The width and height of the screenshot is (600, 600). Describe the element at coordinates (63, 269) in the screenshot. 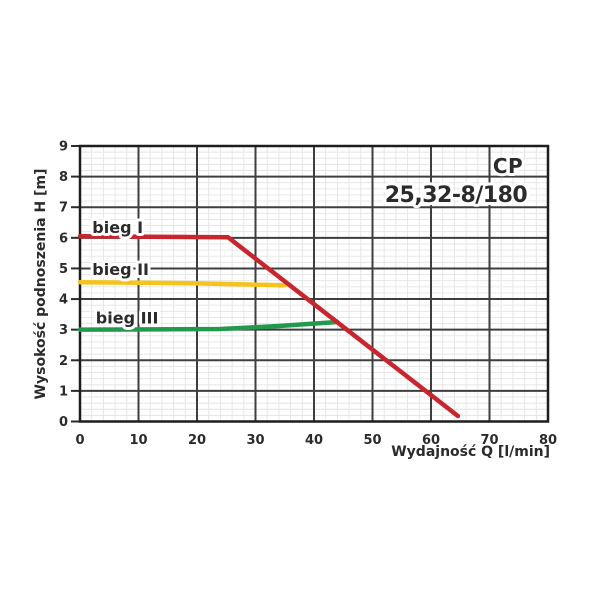

I see `y-tick-label: 5` at that location.